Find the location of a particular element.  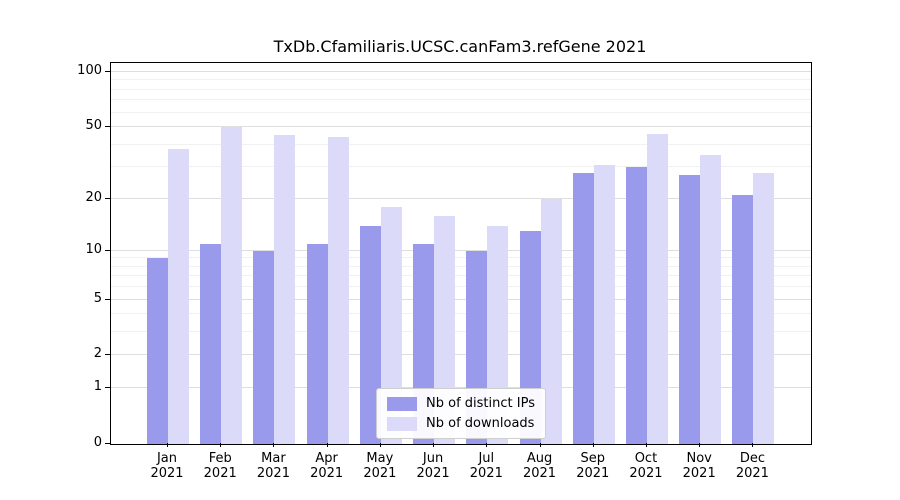

x-tick-label: Jul 2021 is located at coordinates (486, 466).